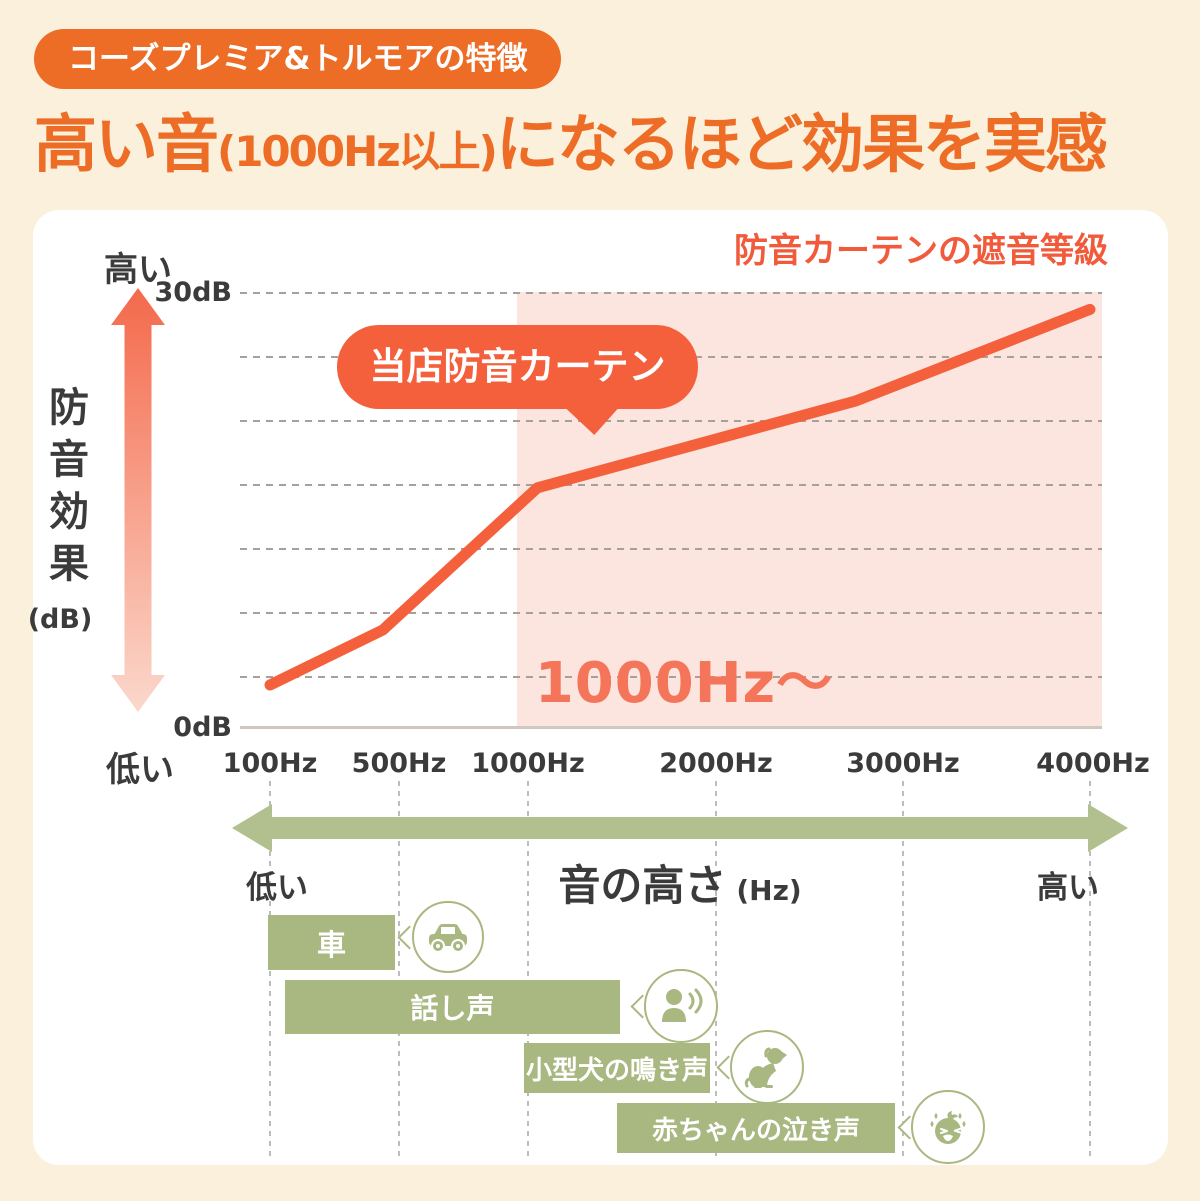 Image resolution: width=1200 pixels, height=1201 pixels. What do you see at coordinates (1068, 888) in the screenshot?
I see `freq-right-label: 高い` at bounding box center [1068, 888].